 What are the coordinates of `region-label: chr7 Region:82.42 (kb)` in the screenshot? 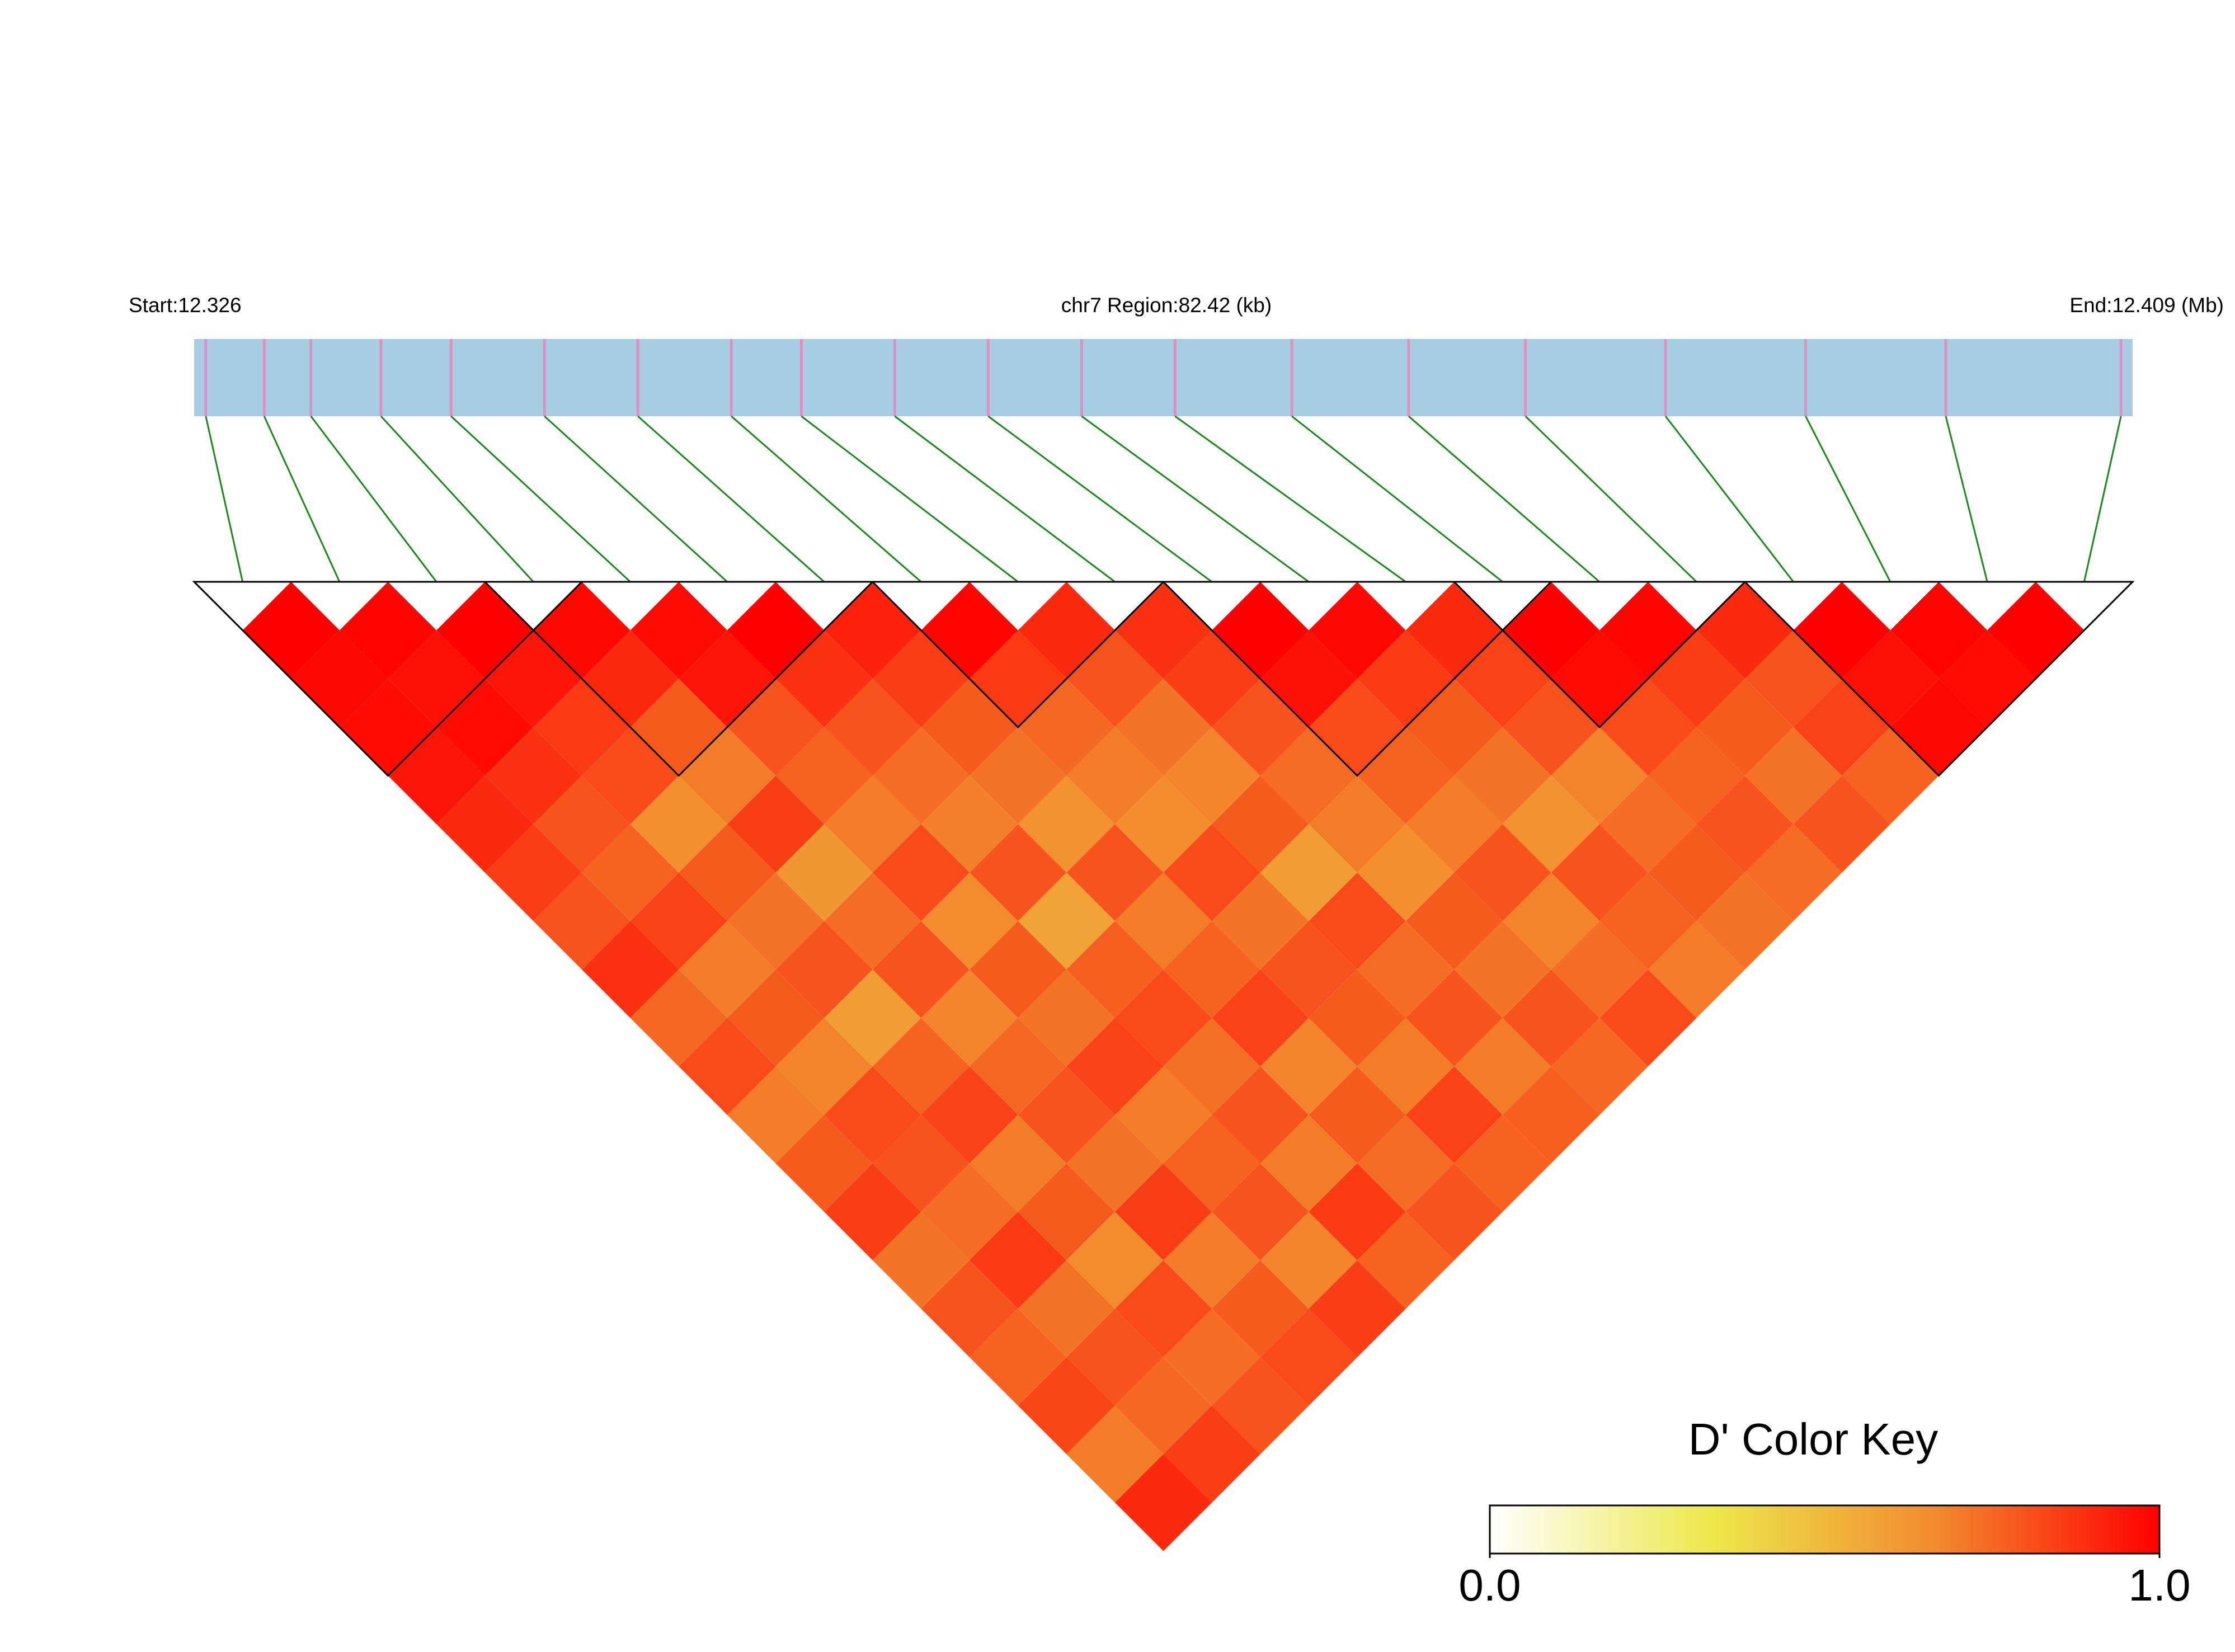 It's located at (1166, 306).